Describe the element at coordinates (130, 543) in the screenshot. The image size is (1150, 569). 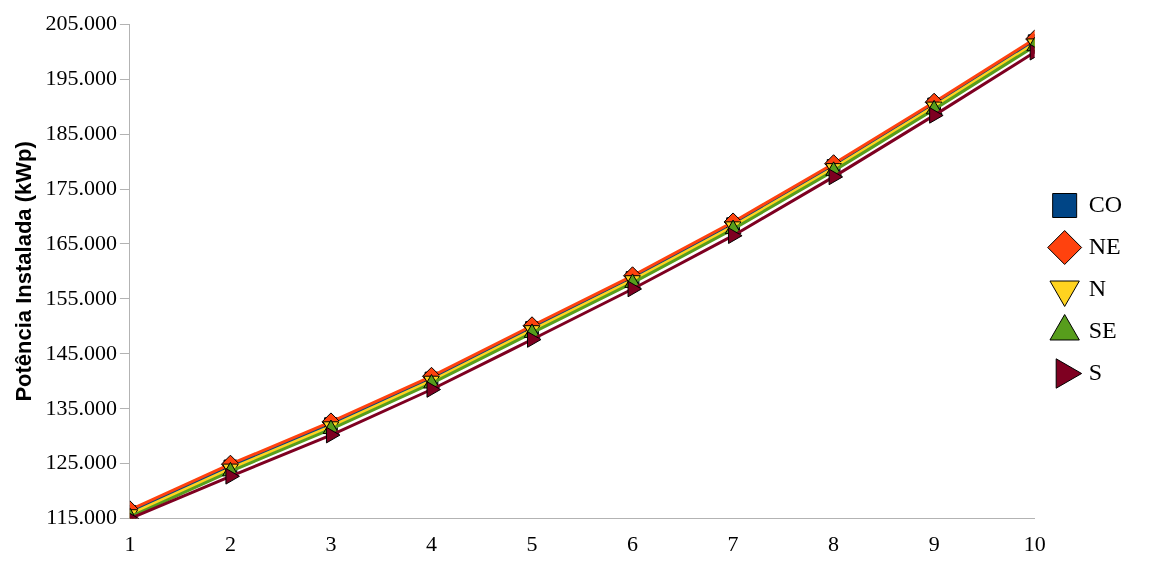
I see `x-tick-label: 1` at that location.